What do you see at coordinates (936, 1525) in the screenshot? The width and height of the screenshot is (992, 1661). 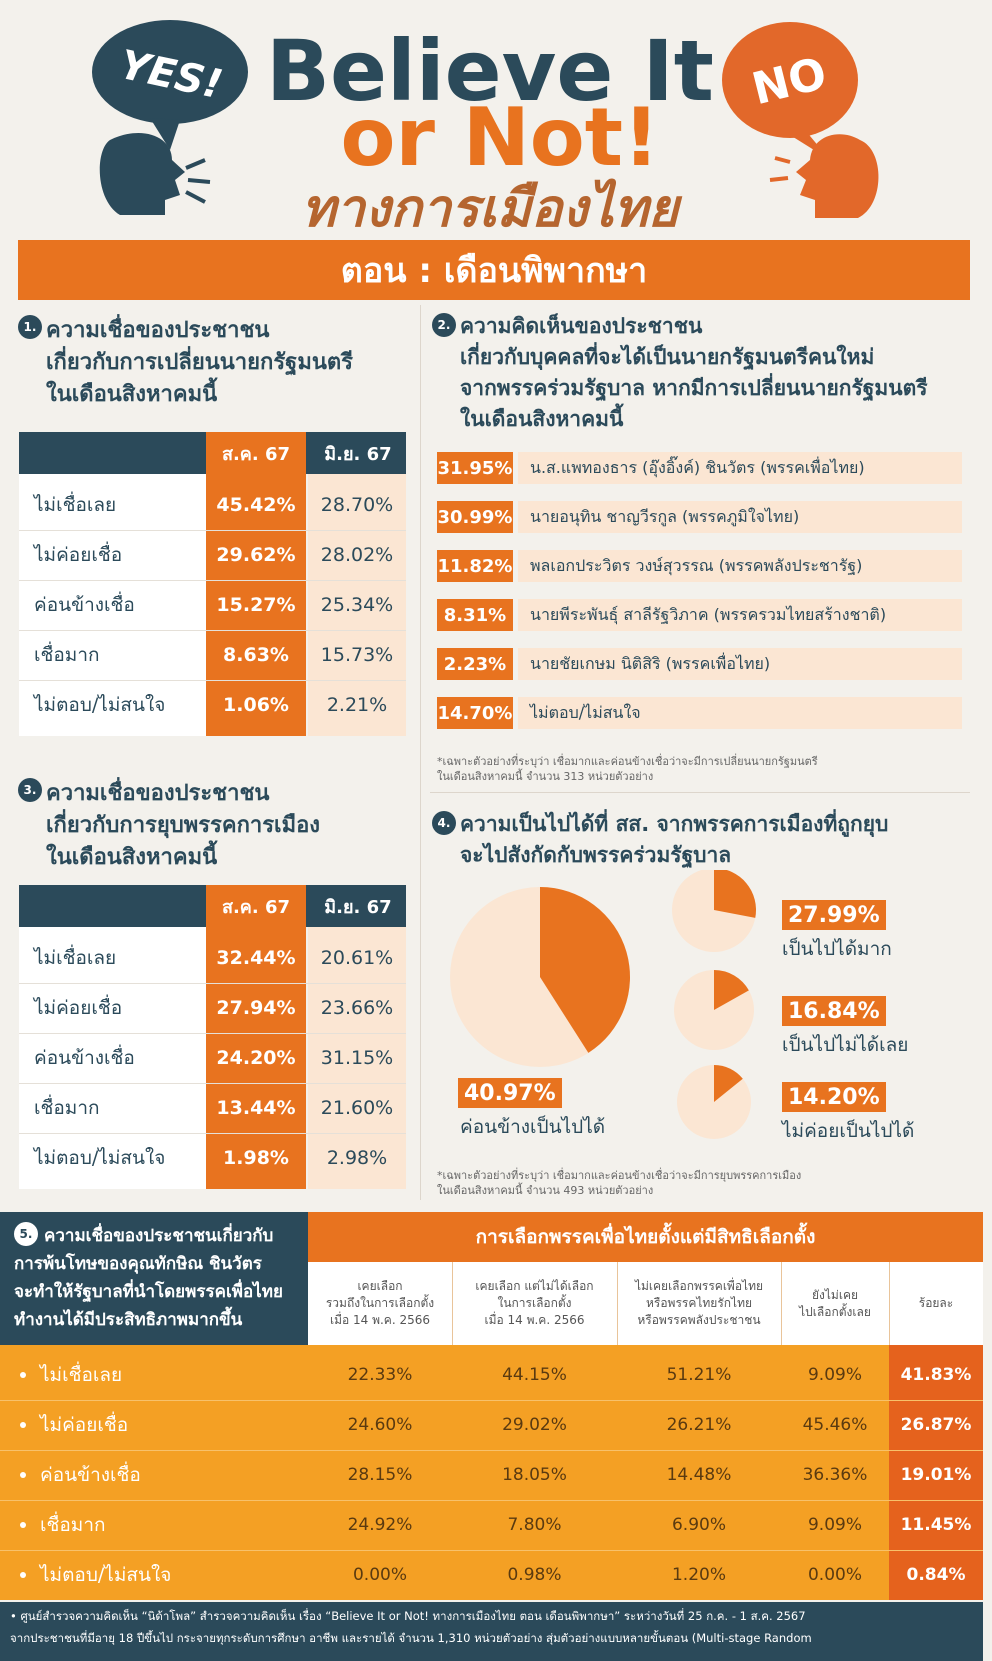 I see `cell: 11.45%` at bounding box center [936, 1525].